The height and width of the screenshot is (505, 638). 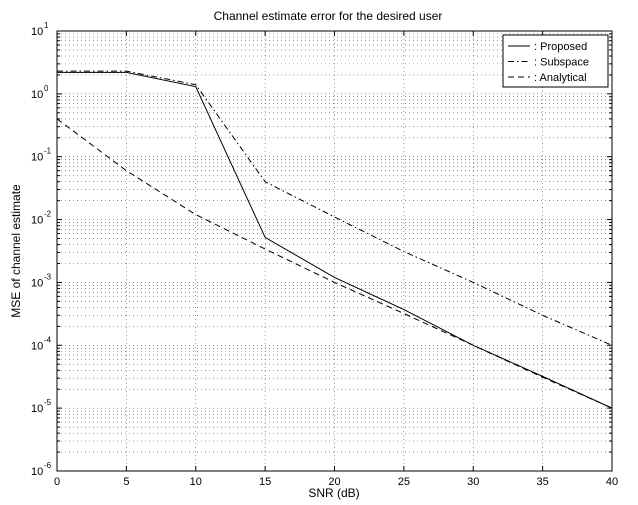 I want to click on y-tick-label-exponent: 1, so click(x=46, y=25).